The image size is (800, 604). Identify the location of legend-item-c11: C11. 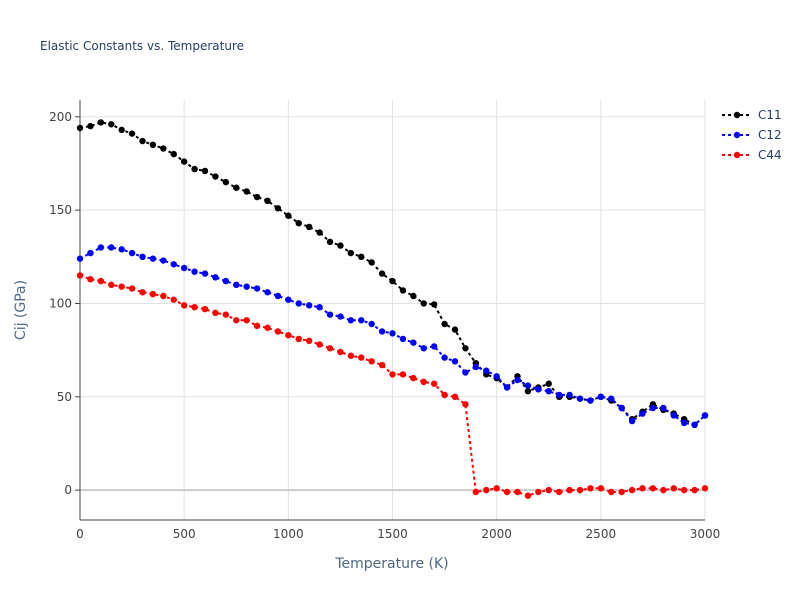
(752, 115).